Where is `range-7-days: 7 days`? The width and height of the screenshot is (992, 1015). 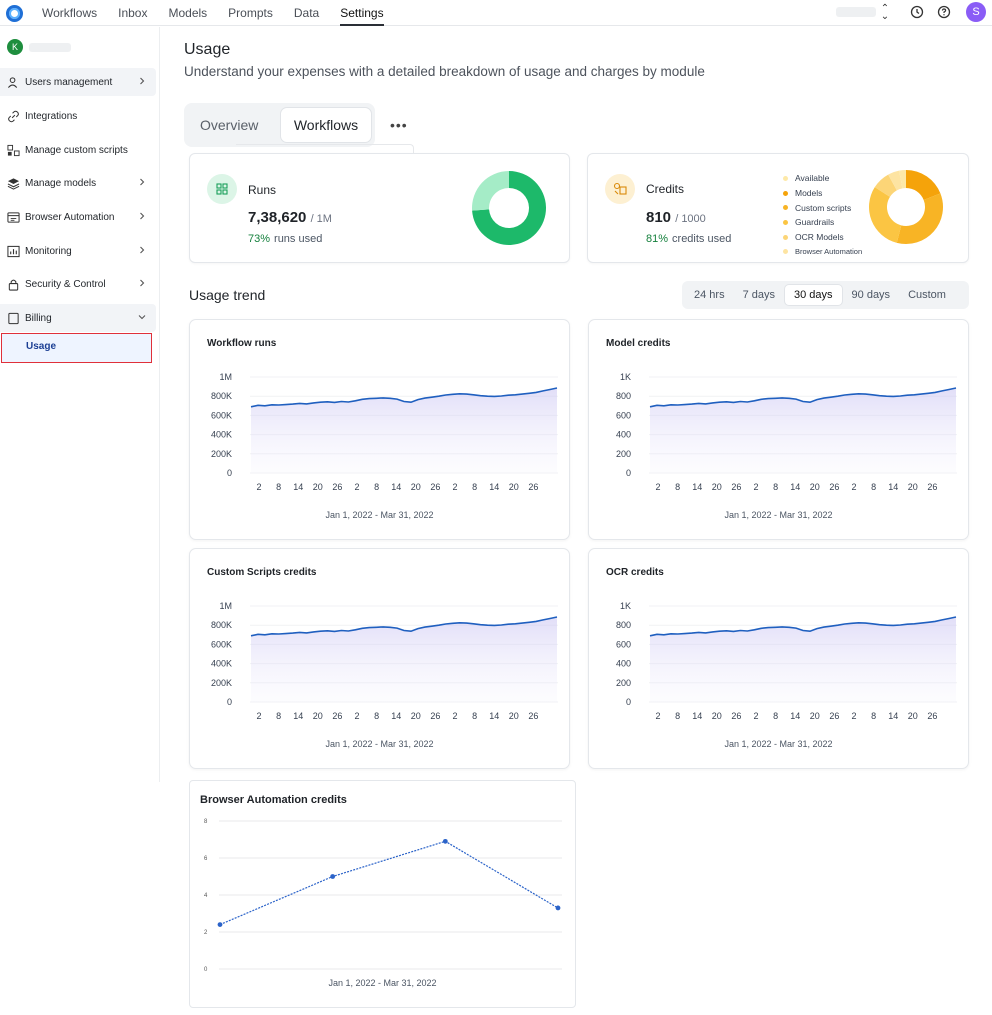 range-7-days: 7 days is located at coordinates (758, 295).